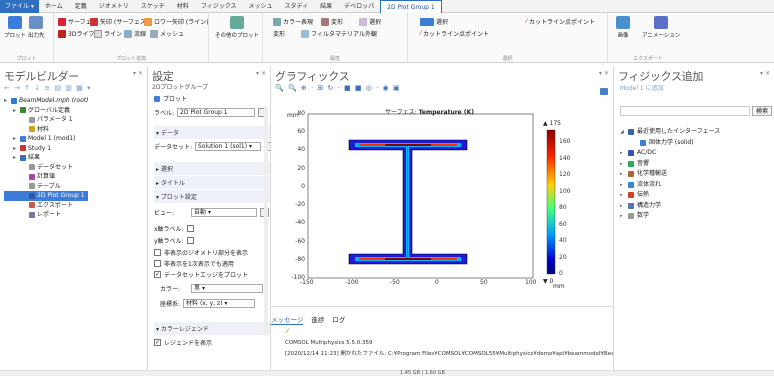 The height and width of the screenshot is (376, 774). What do you see at coordinates (296, 6) in the screenshot?
I see `tab-study: スタディ` at bounding box center [296, 6].